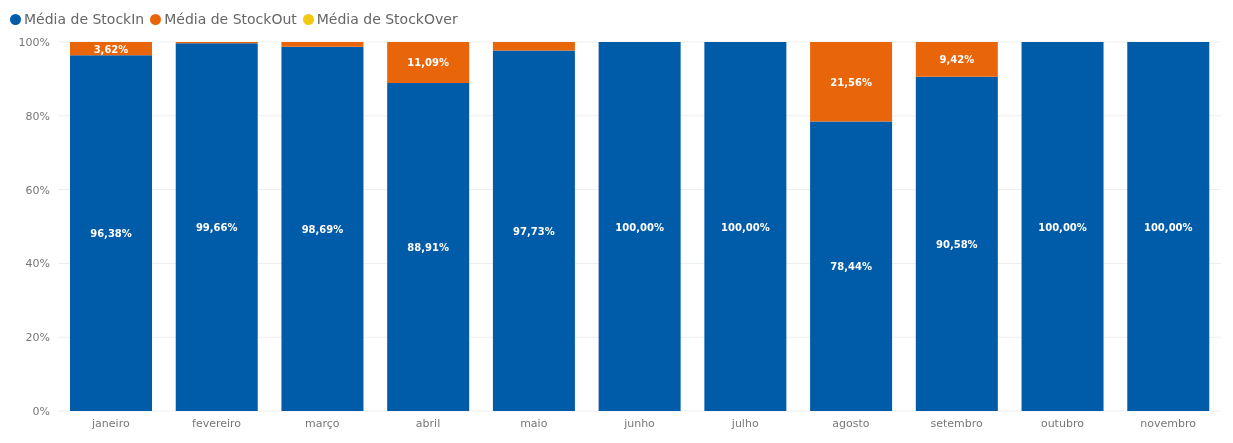 Image resolution: width=1233 pixels, height=443 pixels. I want to click on data-label: 11,09%, so click(428, 63).